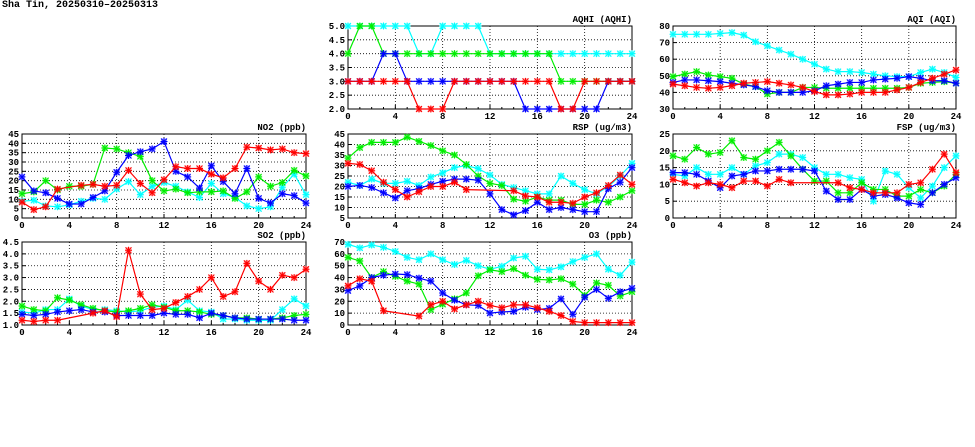 Image resolution: width=975 pixels, height=447 pixels. I want to click on y-tick-label: 1.5, so click(11, 314).